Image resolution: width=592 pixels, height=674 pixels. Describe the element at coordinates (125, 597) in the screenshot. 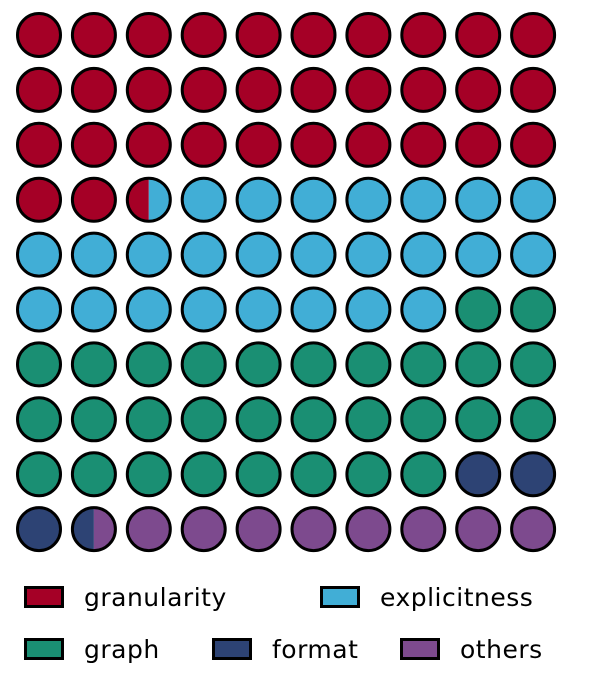

I see `legend-item-granularity: granularity` at that location.